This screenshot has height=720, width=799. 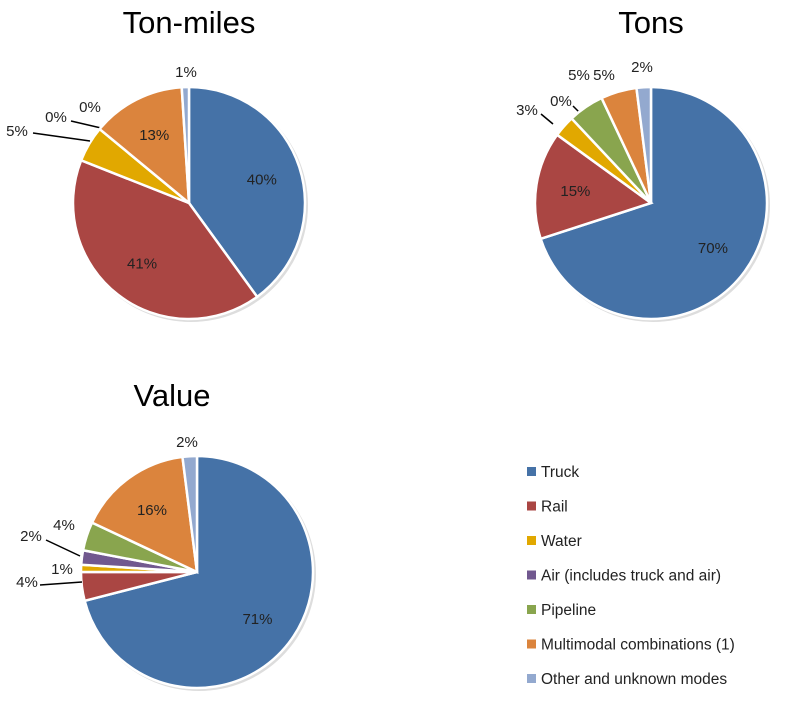 I want to click on data-label: 13%, so click(x=154, y=135).